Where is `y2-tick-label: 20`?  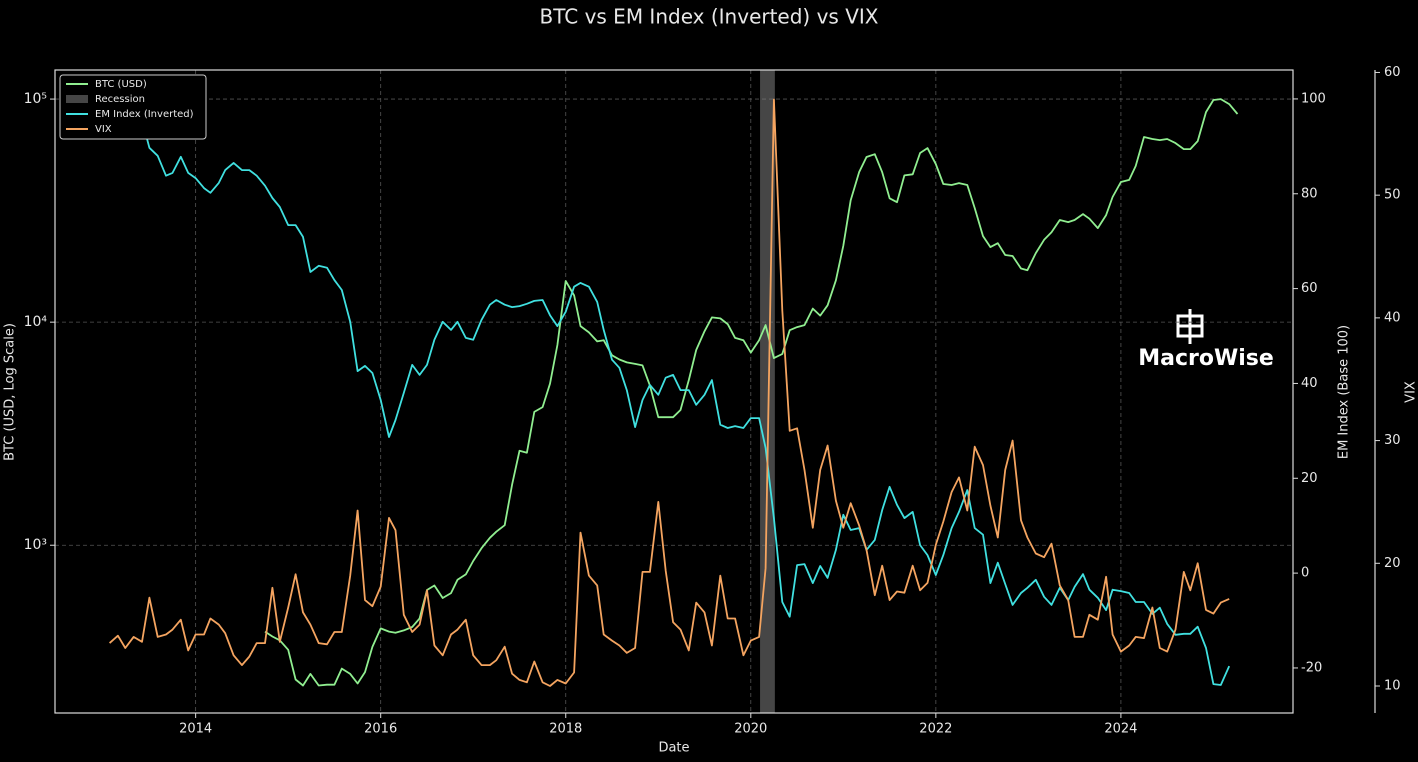
y2-tick-label: 20 is located at coordinates (1309, 478).